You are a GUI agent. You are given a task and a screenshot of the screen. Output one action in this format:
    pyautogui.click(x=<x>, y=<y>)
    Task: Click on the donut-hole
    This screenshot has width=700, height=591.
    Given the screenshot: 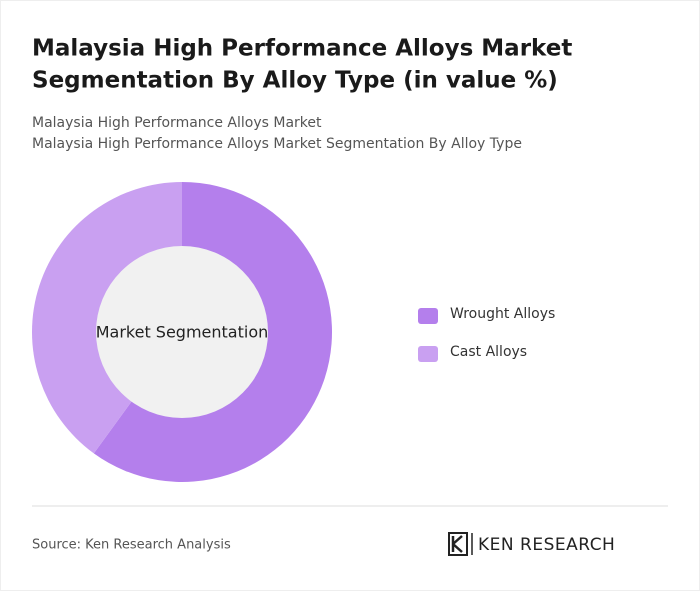 What is the action you would take?
    pyautogui.click(x=182, y=332)
    